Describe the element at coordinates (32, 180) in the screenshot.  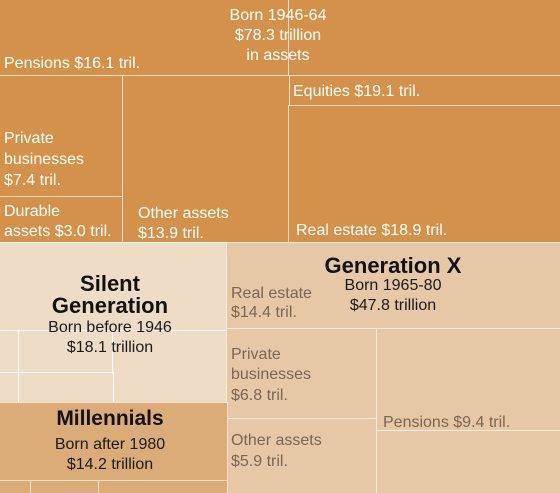
I see `boomer-private-label-l3: $7.4 tril.` at that location.